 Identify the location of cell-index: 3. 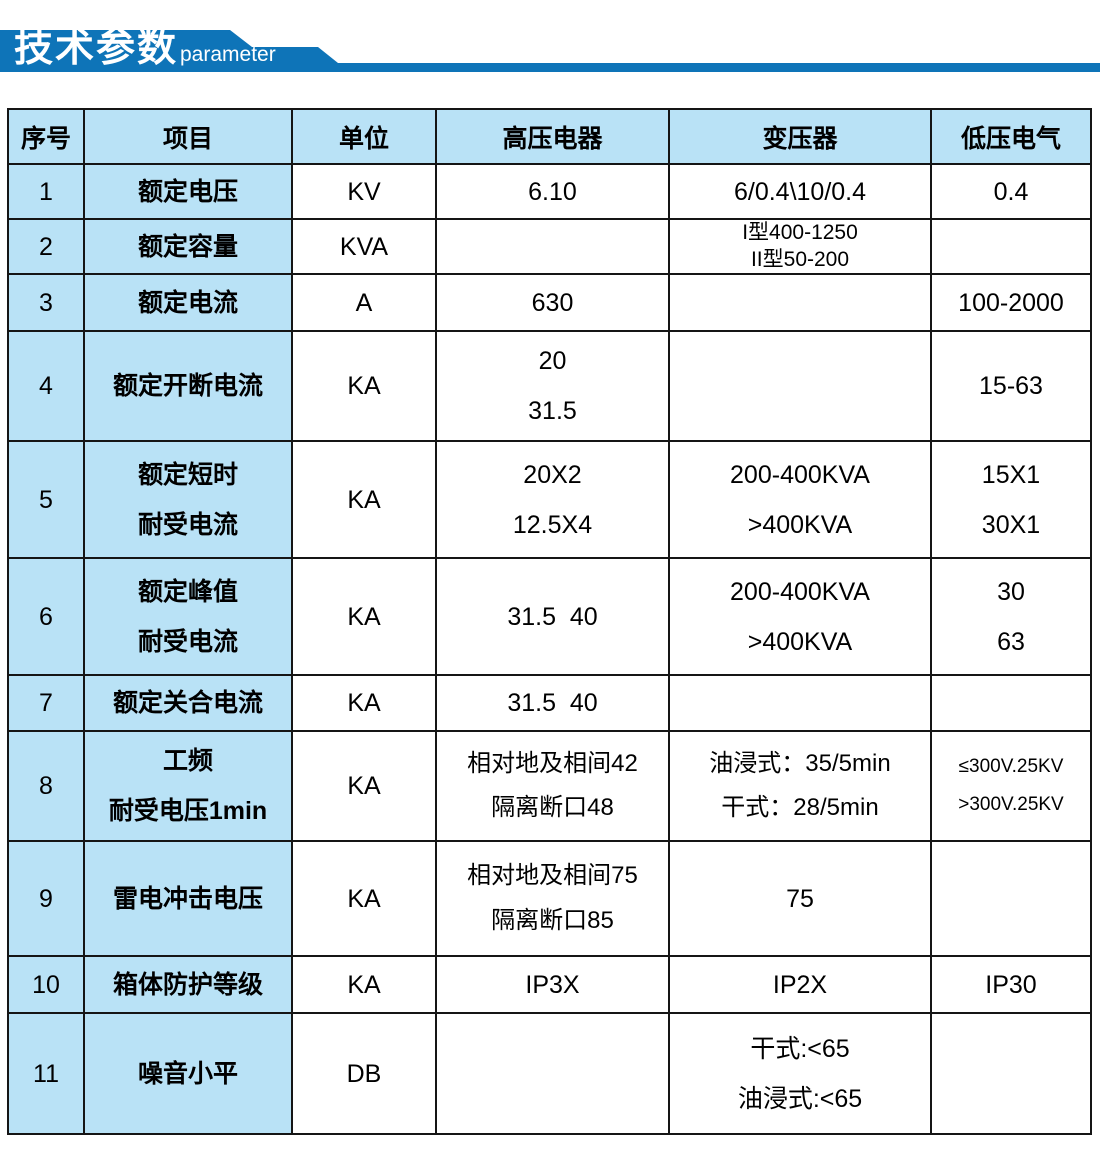
(46, 302).